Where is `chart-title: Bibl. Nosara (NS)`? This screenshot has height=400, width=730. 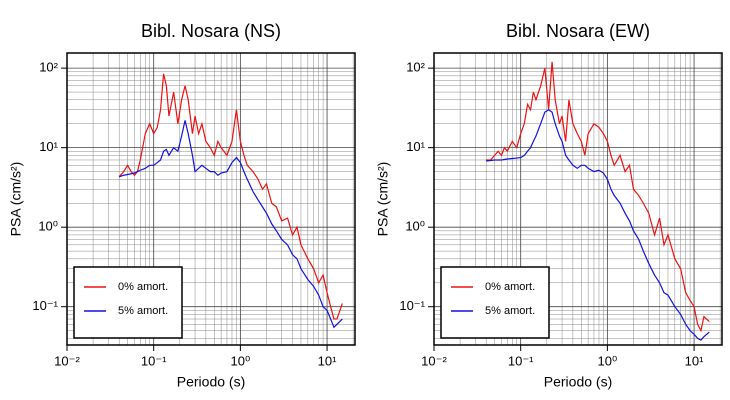 chart-title: Bibl. Nosara (NS) is located at coordinates (211, 31).